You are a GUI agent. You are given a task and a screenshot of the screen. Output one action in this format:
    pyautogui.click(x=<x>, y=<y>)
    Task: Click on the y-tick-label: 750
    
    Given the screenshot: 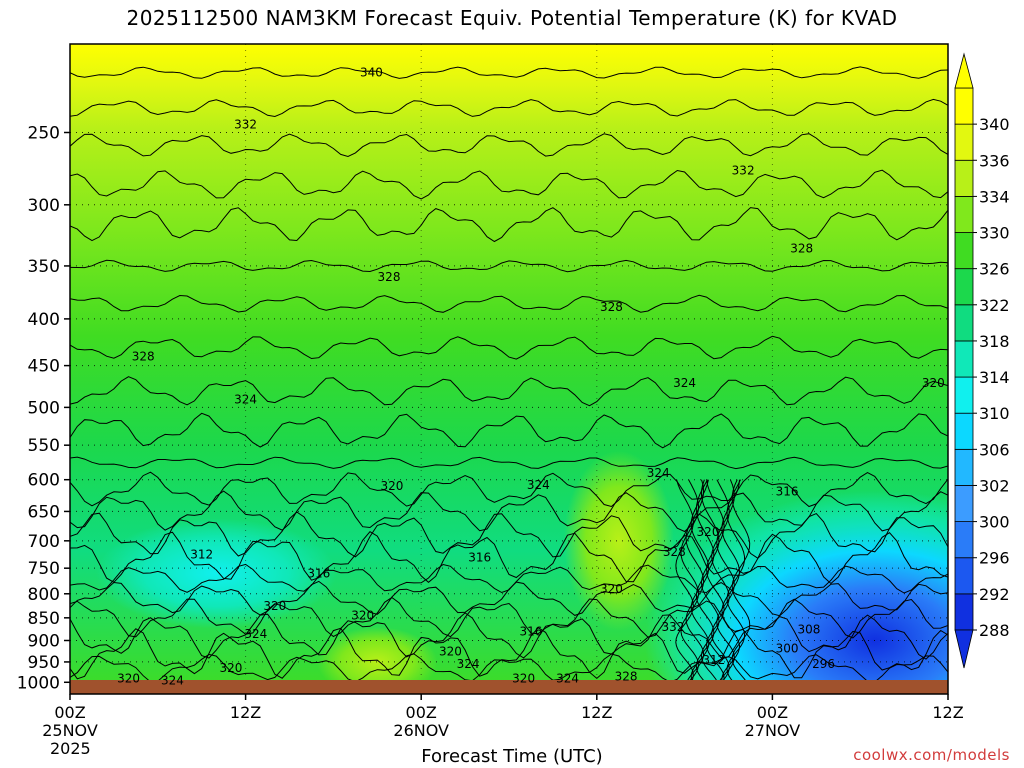 What is the action you would take?
    pyautogui.click(x=44, y=569)
    